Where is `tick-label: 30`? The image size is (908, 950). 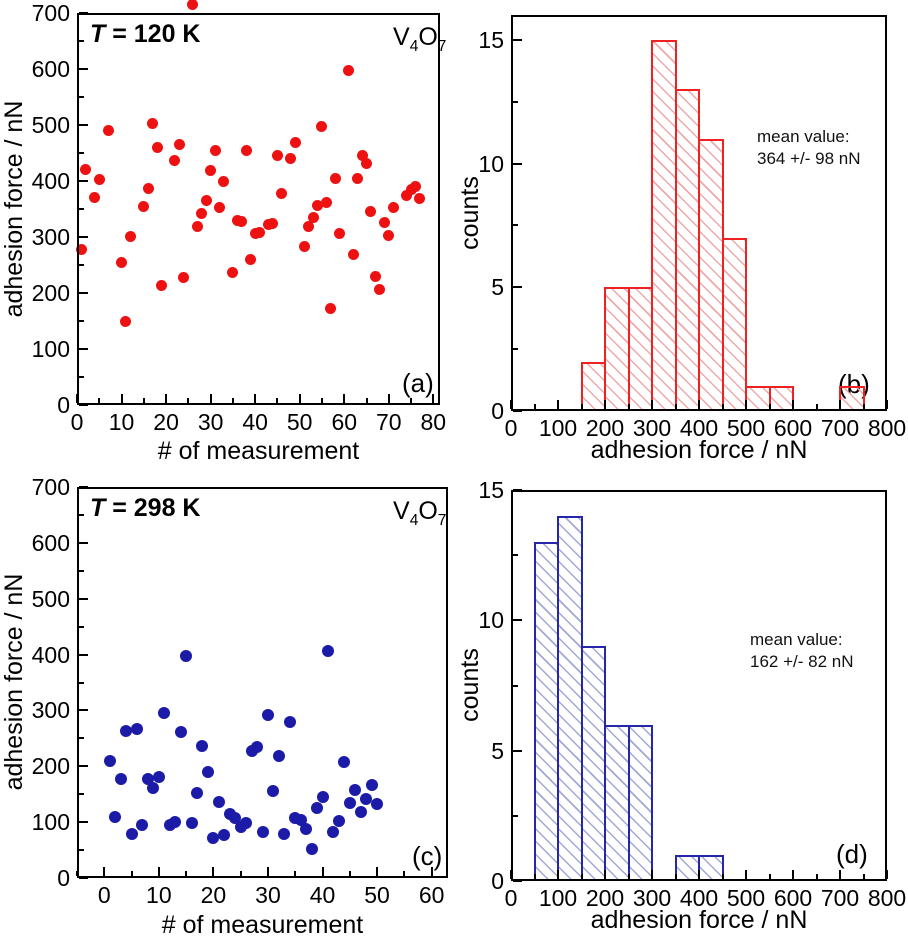
tick-label: 30 is located at coordinates (210, 422).